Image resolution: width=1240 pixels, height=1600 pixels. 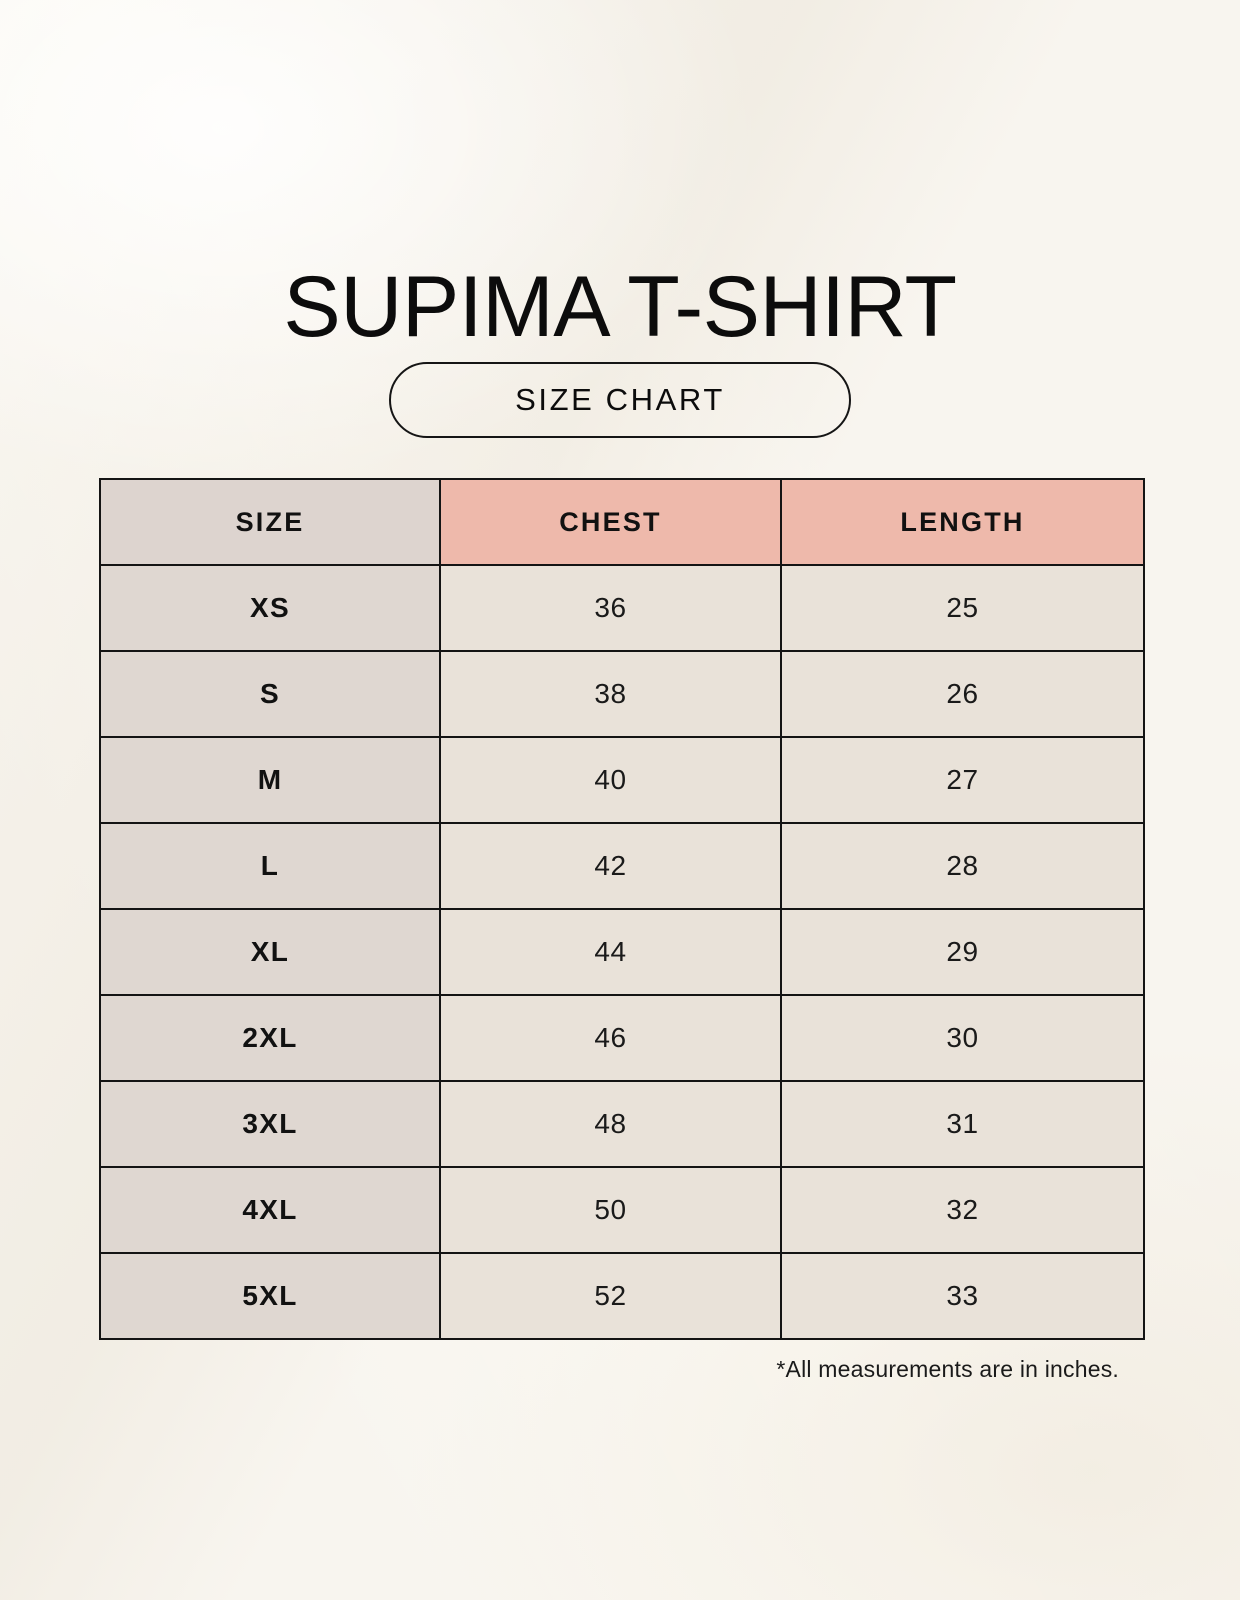 I want to click on badge-container: SIZE CHART, so click(x=620, y=400).